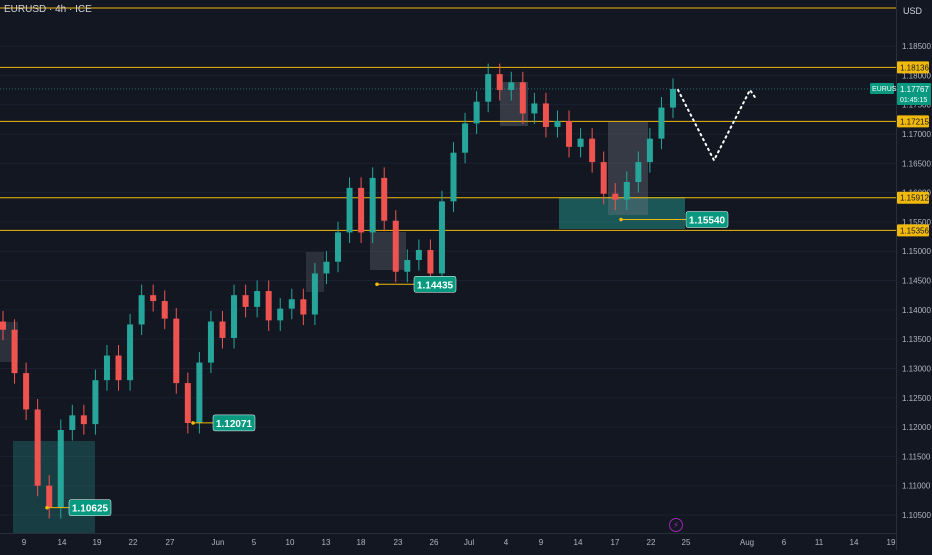 This screenshot has height=555, width=932. I want to click on level-price-label: 1.17215, so click(914, 121).